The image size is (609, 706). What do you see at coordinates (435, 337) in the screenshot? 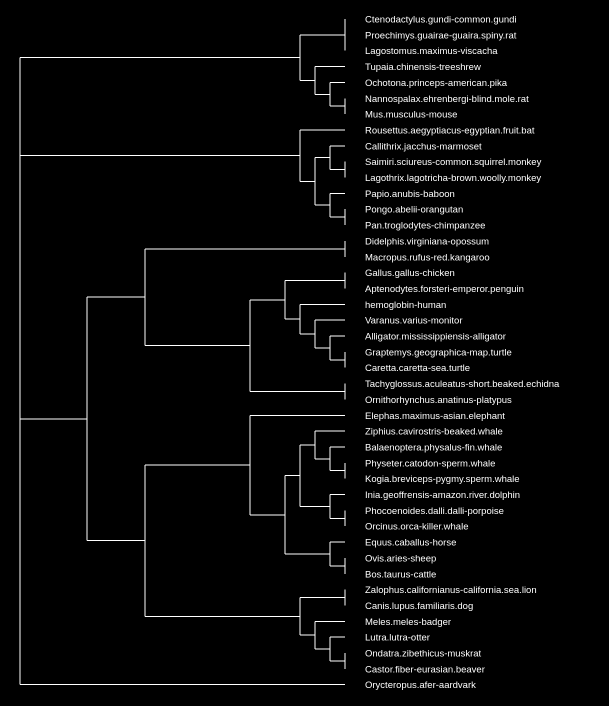
I see `leaf-label: Alligator.mississippiensis-alligator` at bounding box center [435, 337].